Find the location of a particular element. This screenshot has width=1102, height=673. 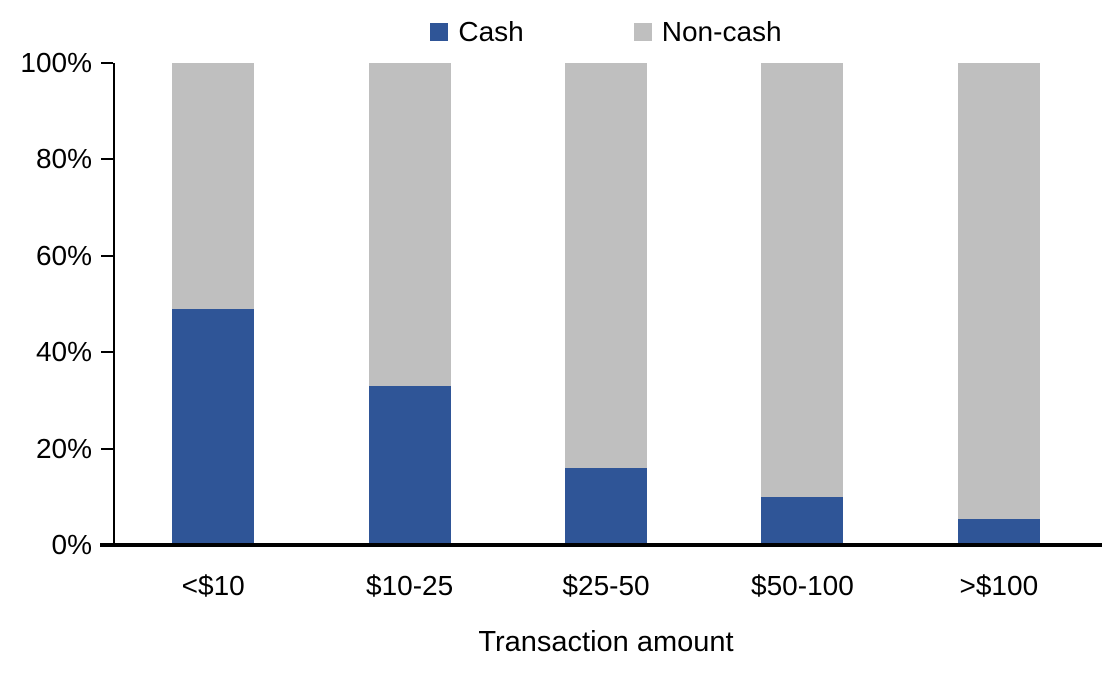

x-tick-label: $50-100 is located at coordinates (802, 585).